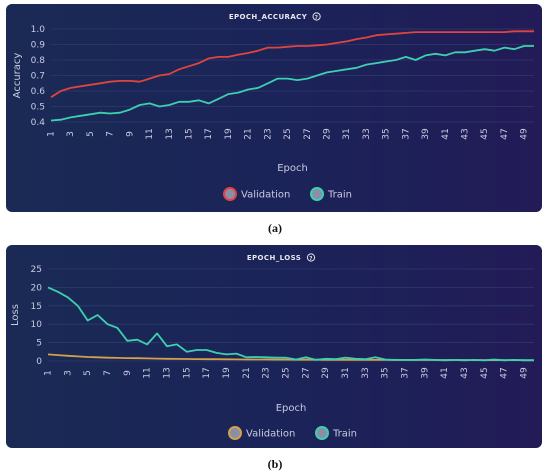 The width and height of the screenshot is (550, 476). I want to click on y-tick-label: 0.8, so click(38, 61).